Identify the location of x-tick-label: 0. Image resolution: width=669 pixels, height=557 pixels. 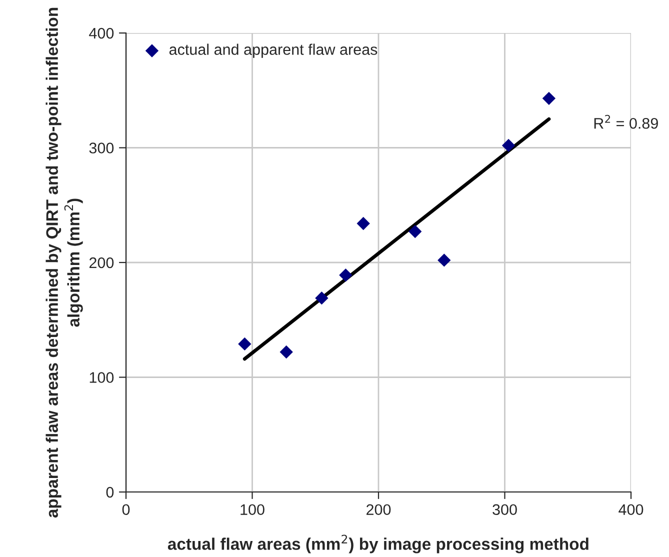
(126, 510).